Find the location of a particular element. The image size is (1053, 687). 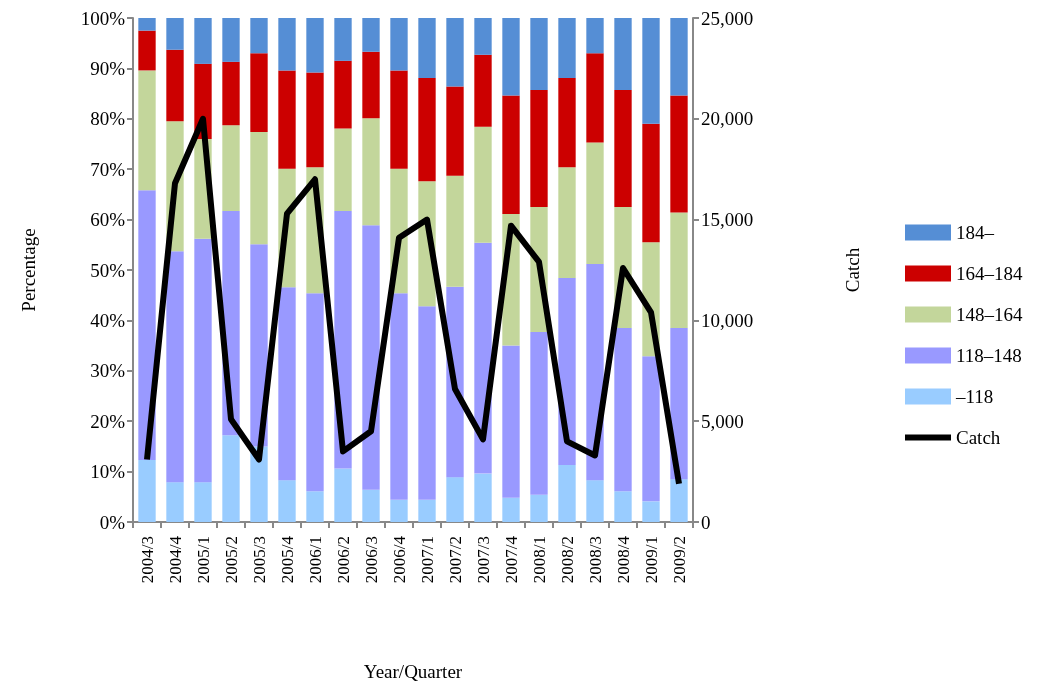

y-axis-title: Percentage is located at coordinates (28, 270).